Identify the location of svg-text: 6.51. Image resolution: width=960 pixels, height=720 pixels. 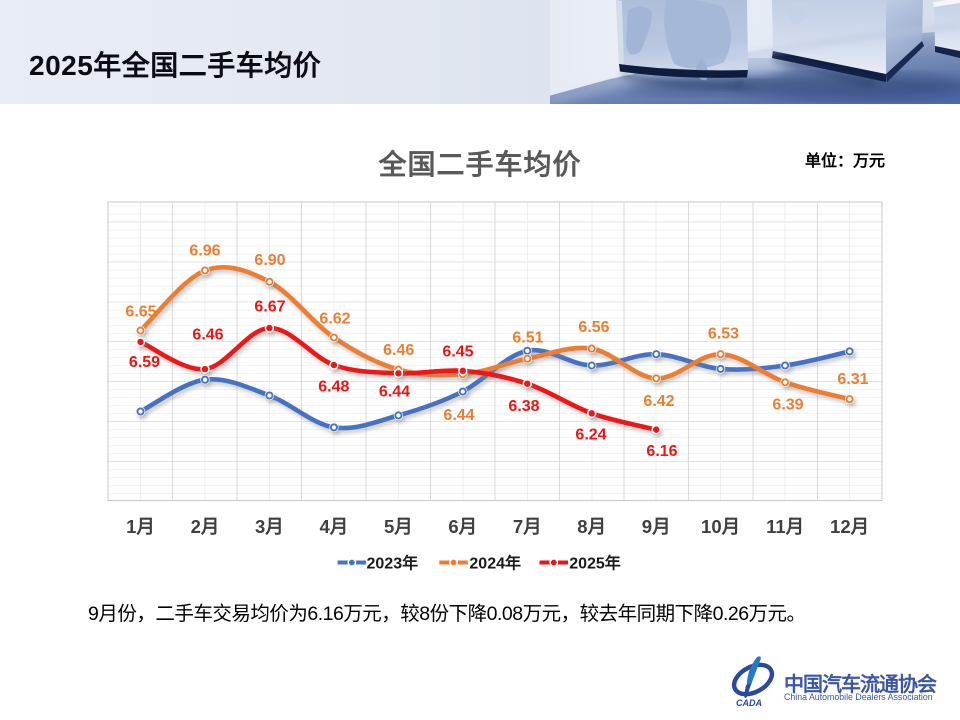
(527, 338).